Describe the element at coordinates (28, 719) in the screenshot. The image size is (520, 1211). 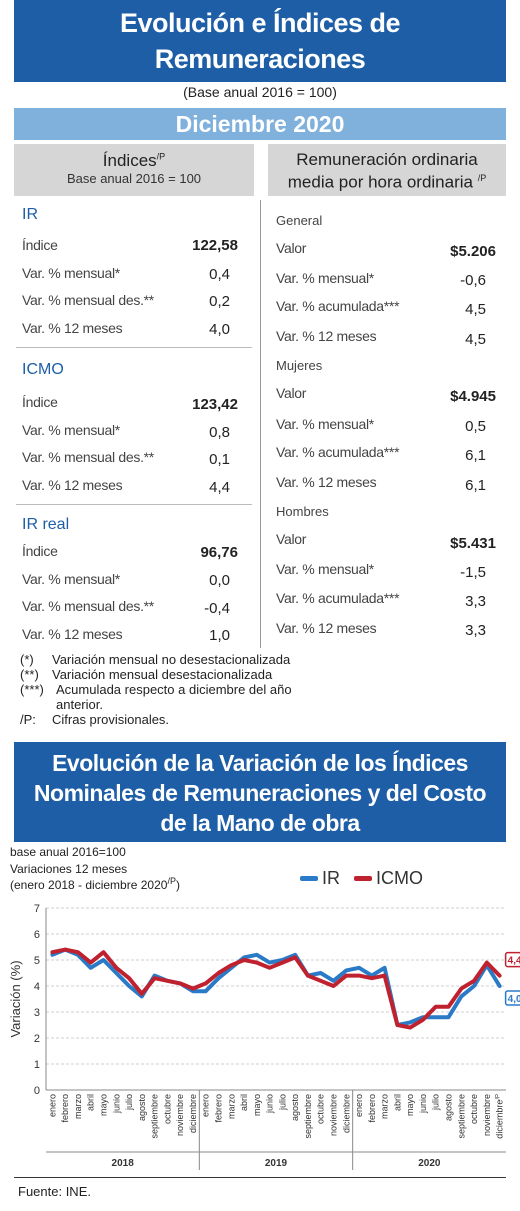
I see `footnote-key: /P:` at that location.